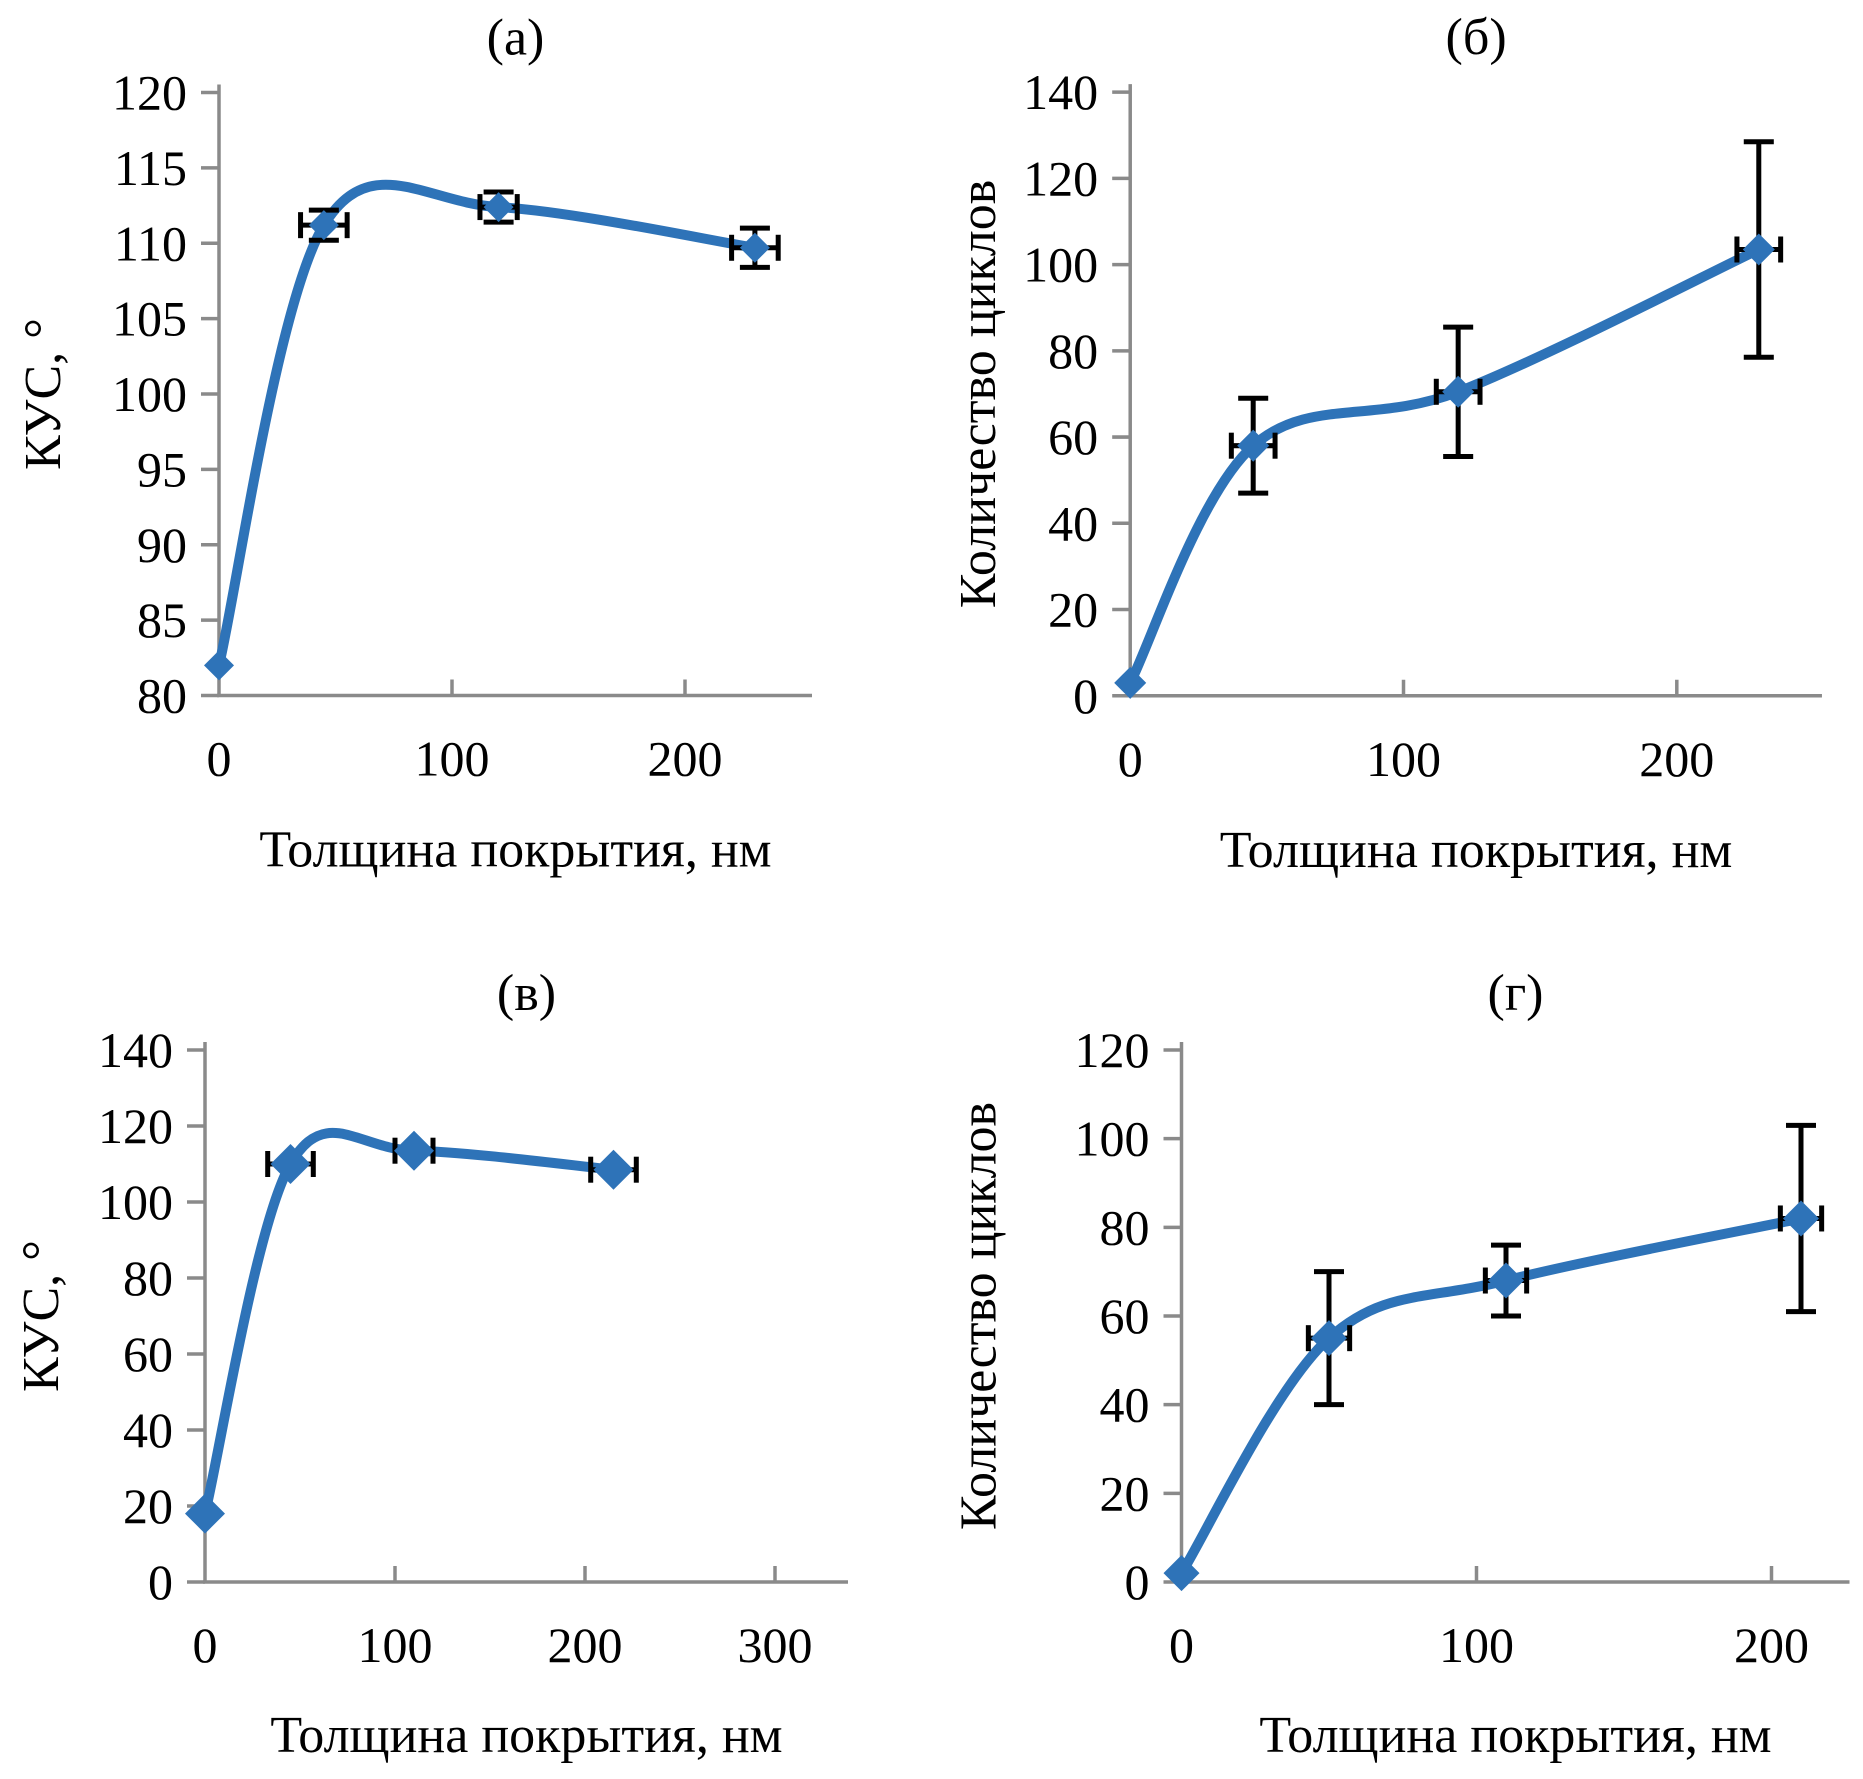 The height and width of the screenshot is (1779, 1863). Describe the element at coordinates (526, 993) in the screenshot. I see `chart-title: (в)` at that location.